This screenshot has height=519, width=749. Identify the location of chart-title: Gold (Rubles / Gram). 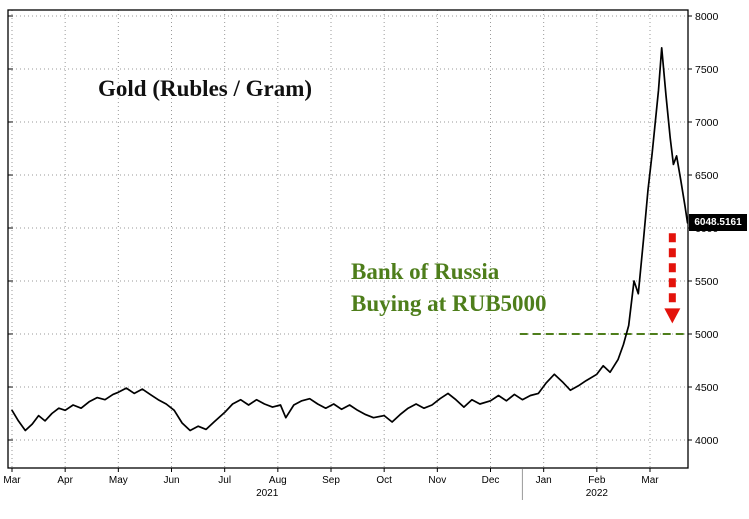
(205, 88).